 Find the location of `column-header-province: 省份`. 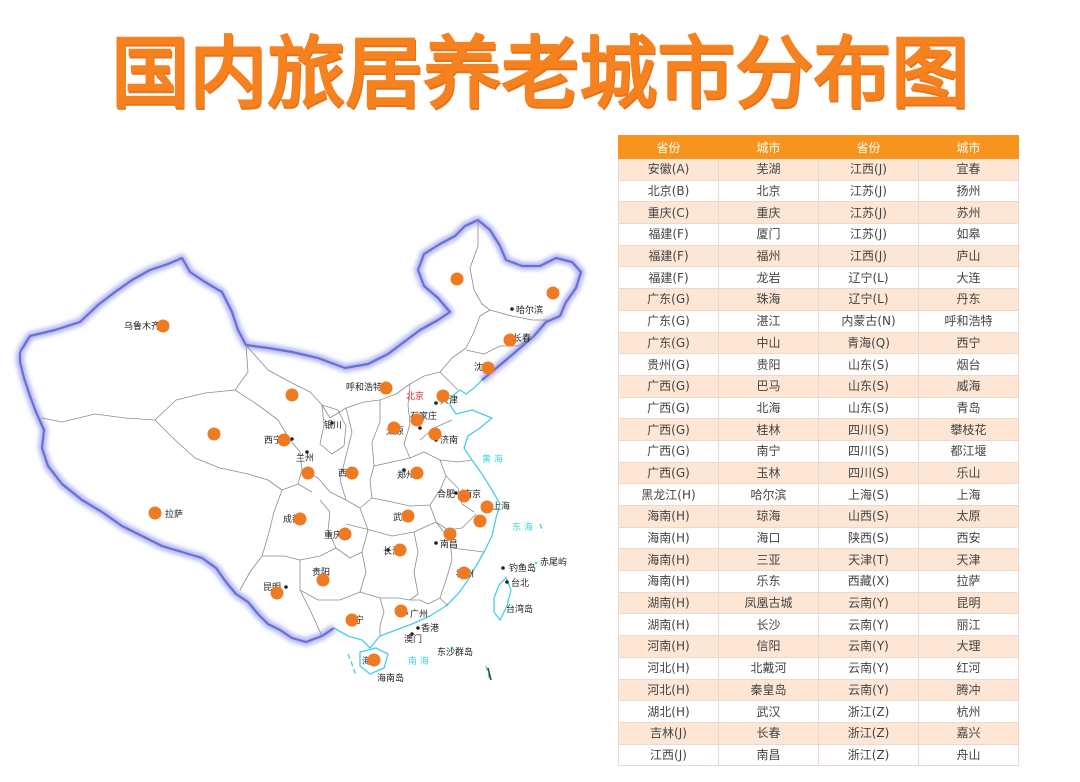

column-header-province: 省份 is located at coordinates (868, 147).